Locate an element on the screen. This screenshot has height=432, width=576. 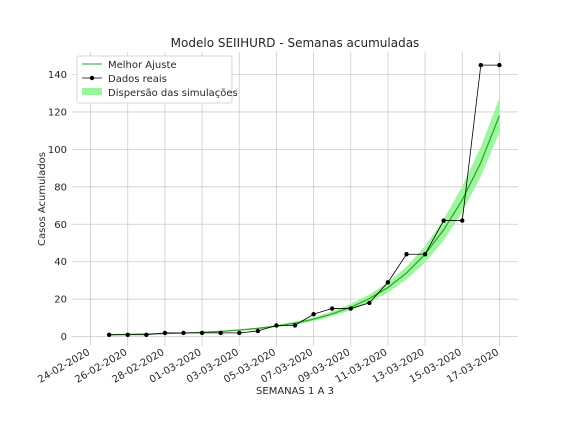
y-tick-label: 0 is located at coordinates (64, 337).